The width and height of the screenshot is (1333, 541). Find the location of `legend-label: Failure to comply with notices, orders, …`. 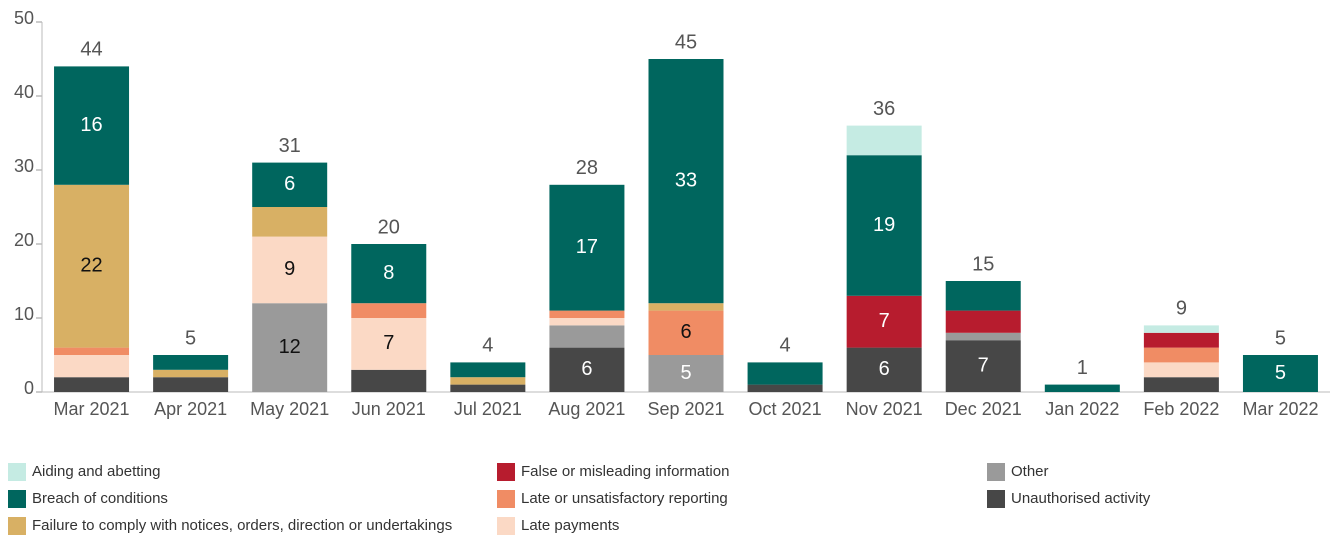

legend-label: Failure to comply with notices, orders, … is located at coordinates (242, 525).